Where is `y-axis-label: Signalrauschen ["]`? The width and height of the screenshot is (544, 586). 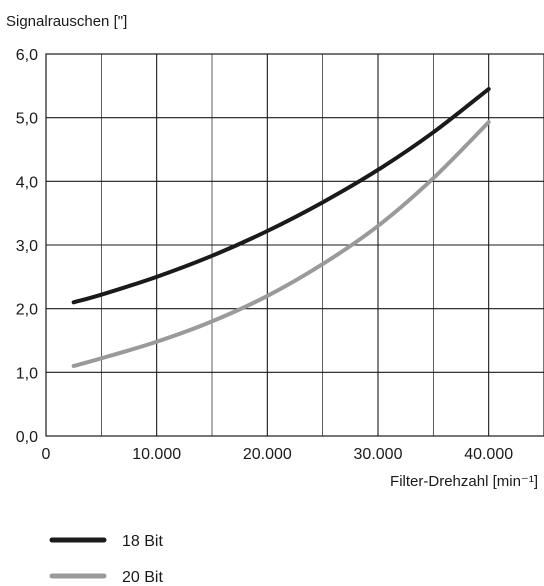
y-axis-label: Signalrauschen ["] is located at coordinates (66, 21).